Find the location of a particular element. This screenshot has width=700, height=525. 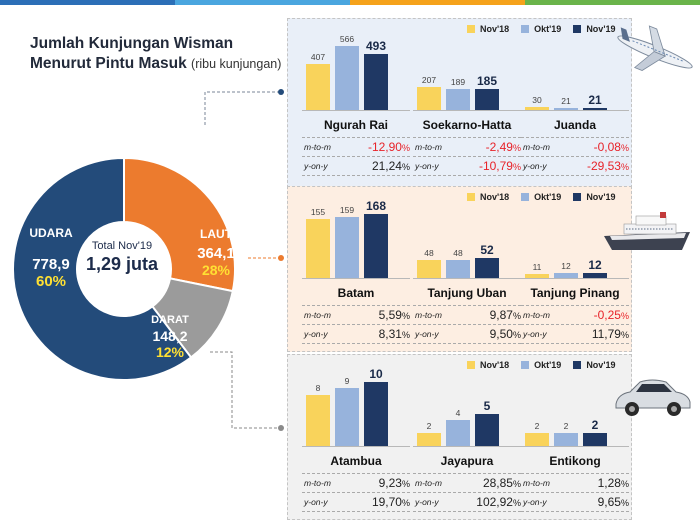

stat-number: -2,49 is located at coordinates (499, 147).